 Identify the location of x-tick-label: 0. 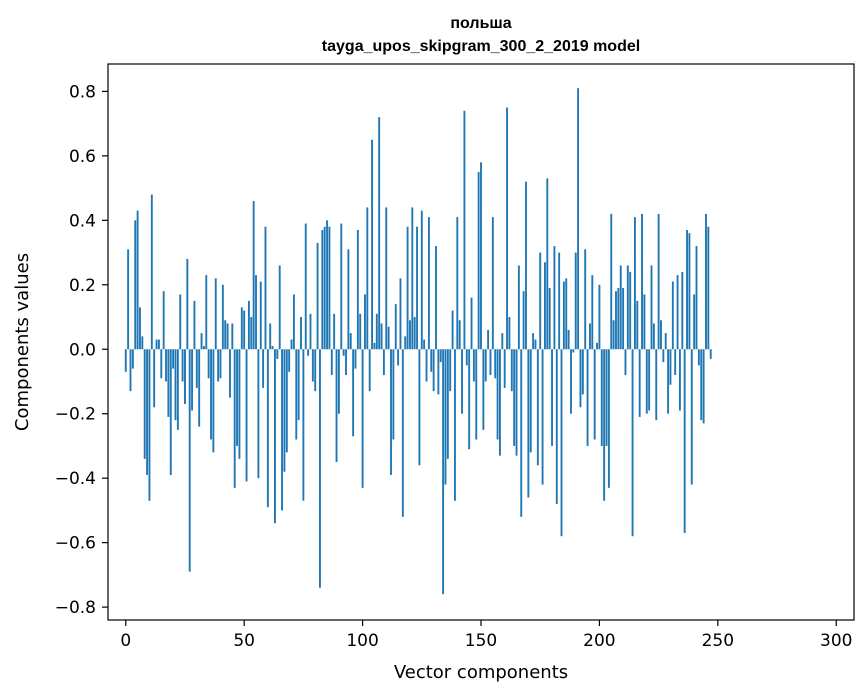
(125, 641).